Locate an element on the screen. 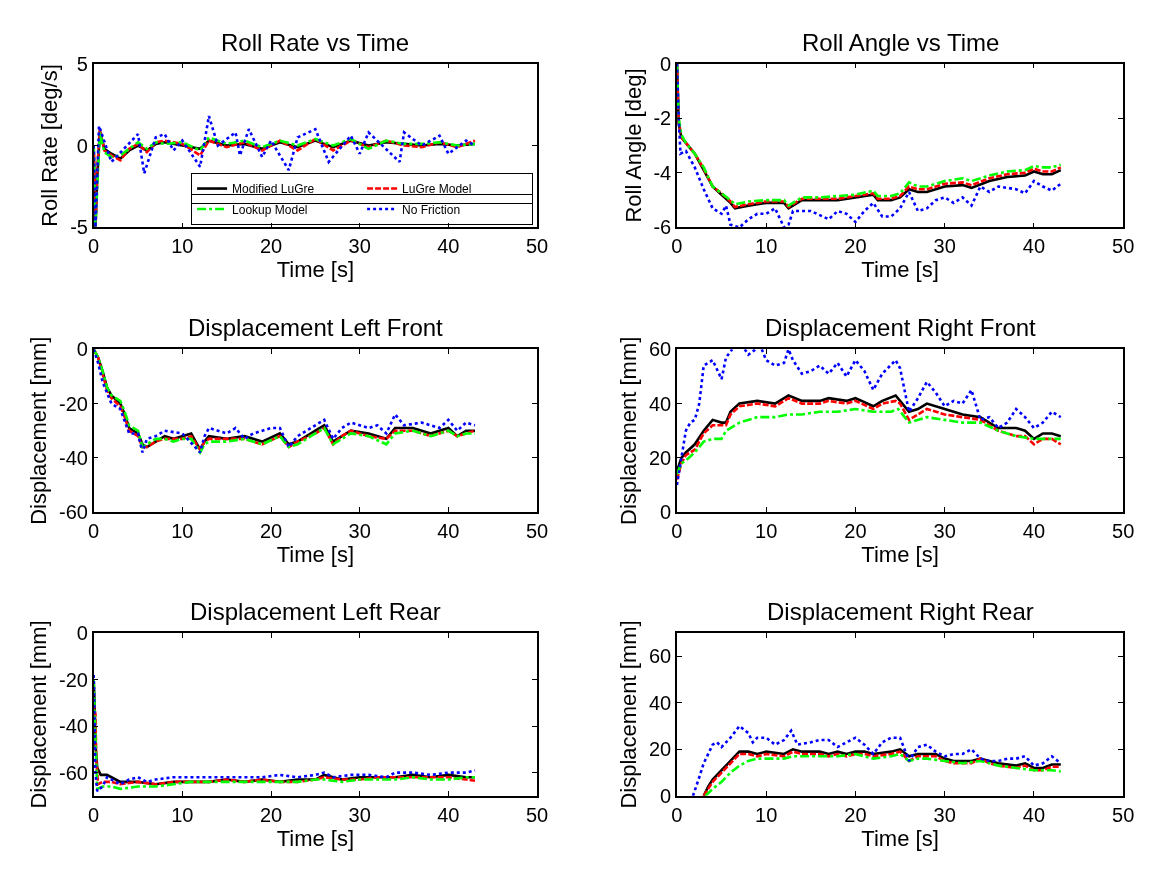 Image resolution: width=1150 pixels, height=879 pixels. chart-title: Roll Angle vs Time is located at coordinates (901, 42).